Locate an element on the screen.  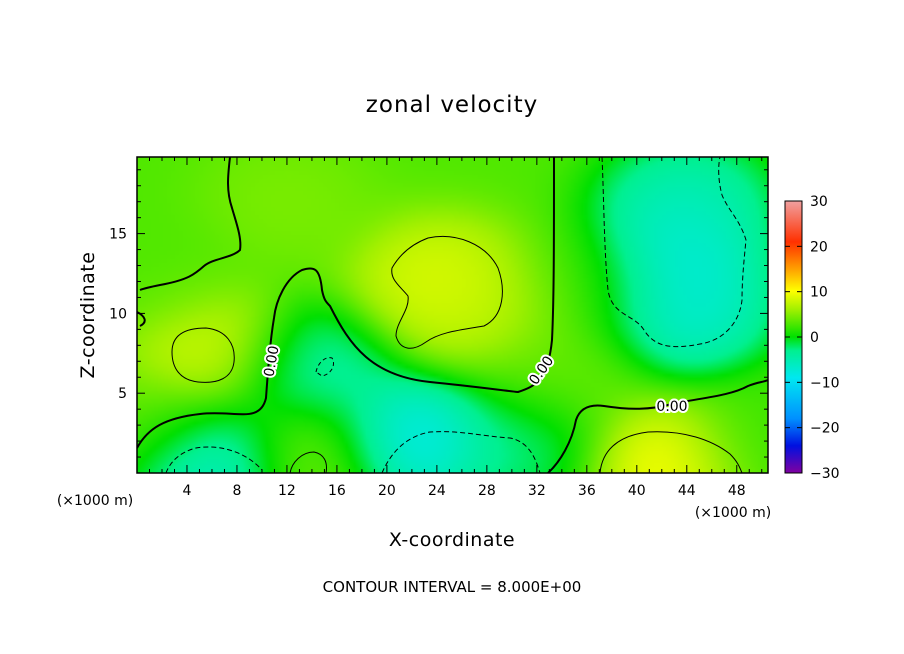
colorbar-tick-label: 0 is located at coordinates (814, 338).